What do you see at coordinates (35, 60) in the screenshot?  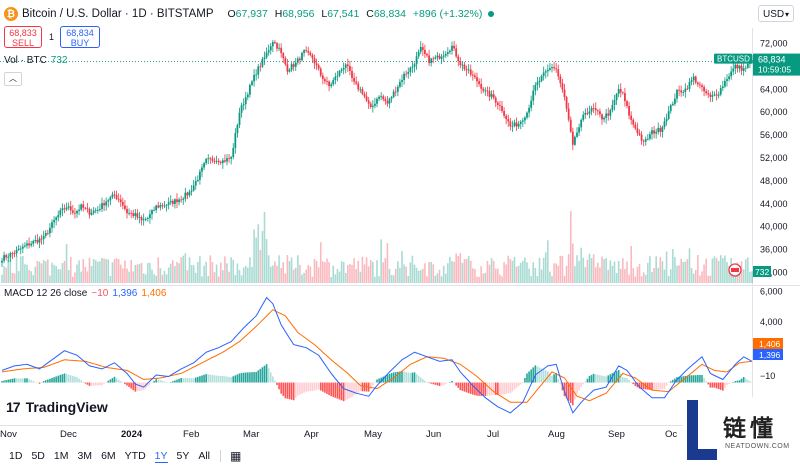 I see `volume-legend: Vol · BTC 732` at bounding box center [35, 60].